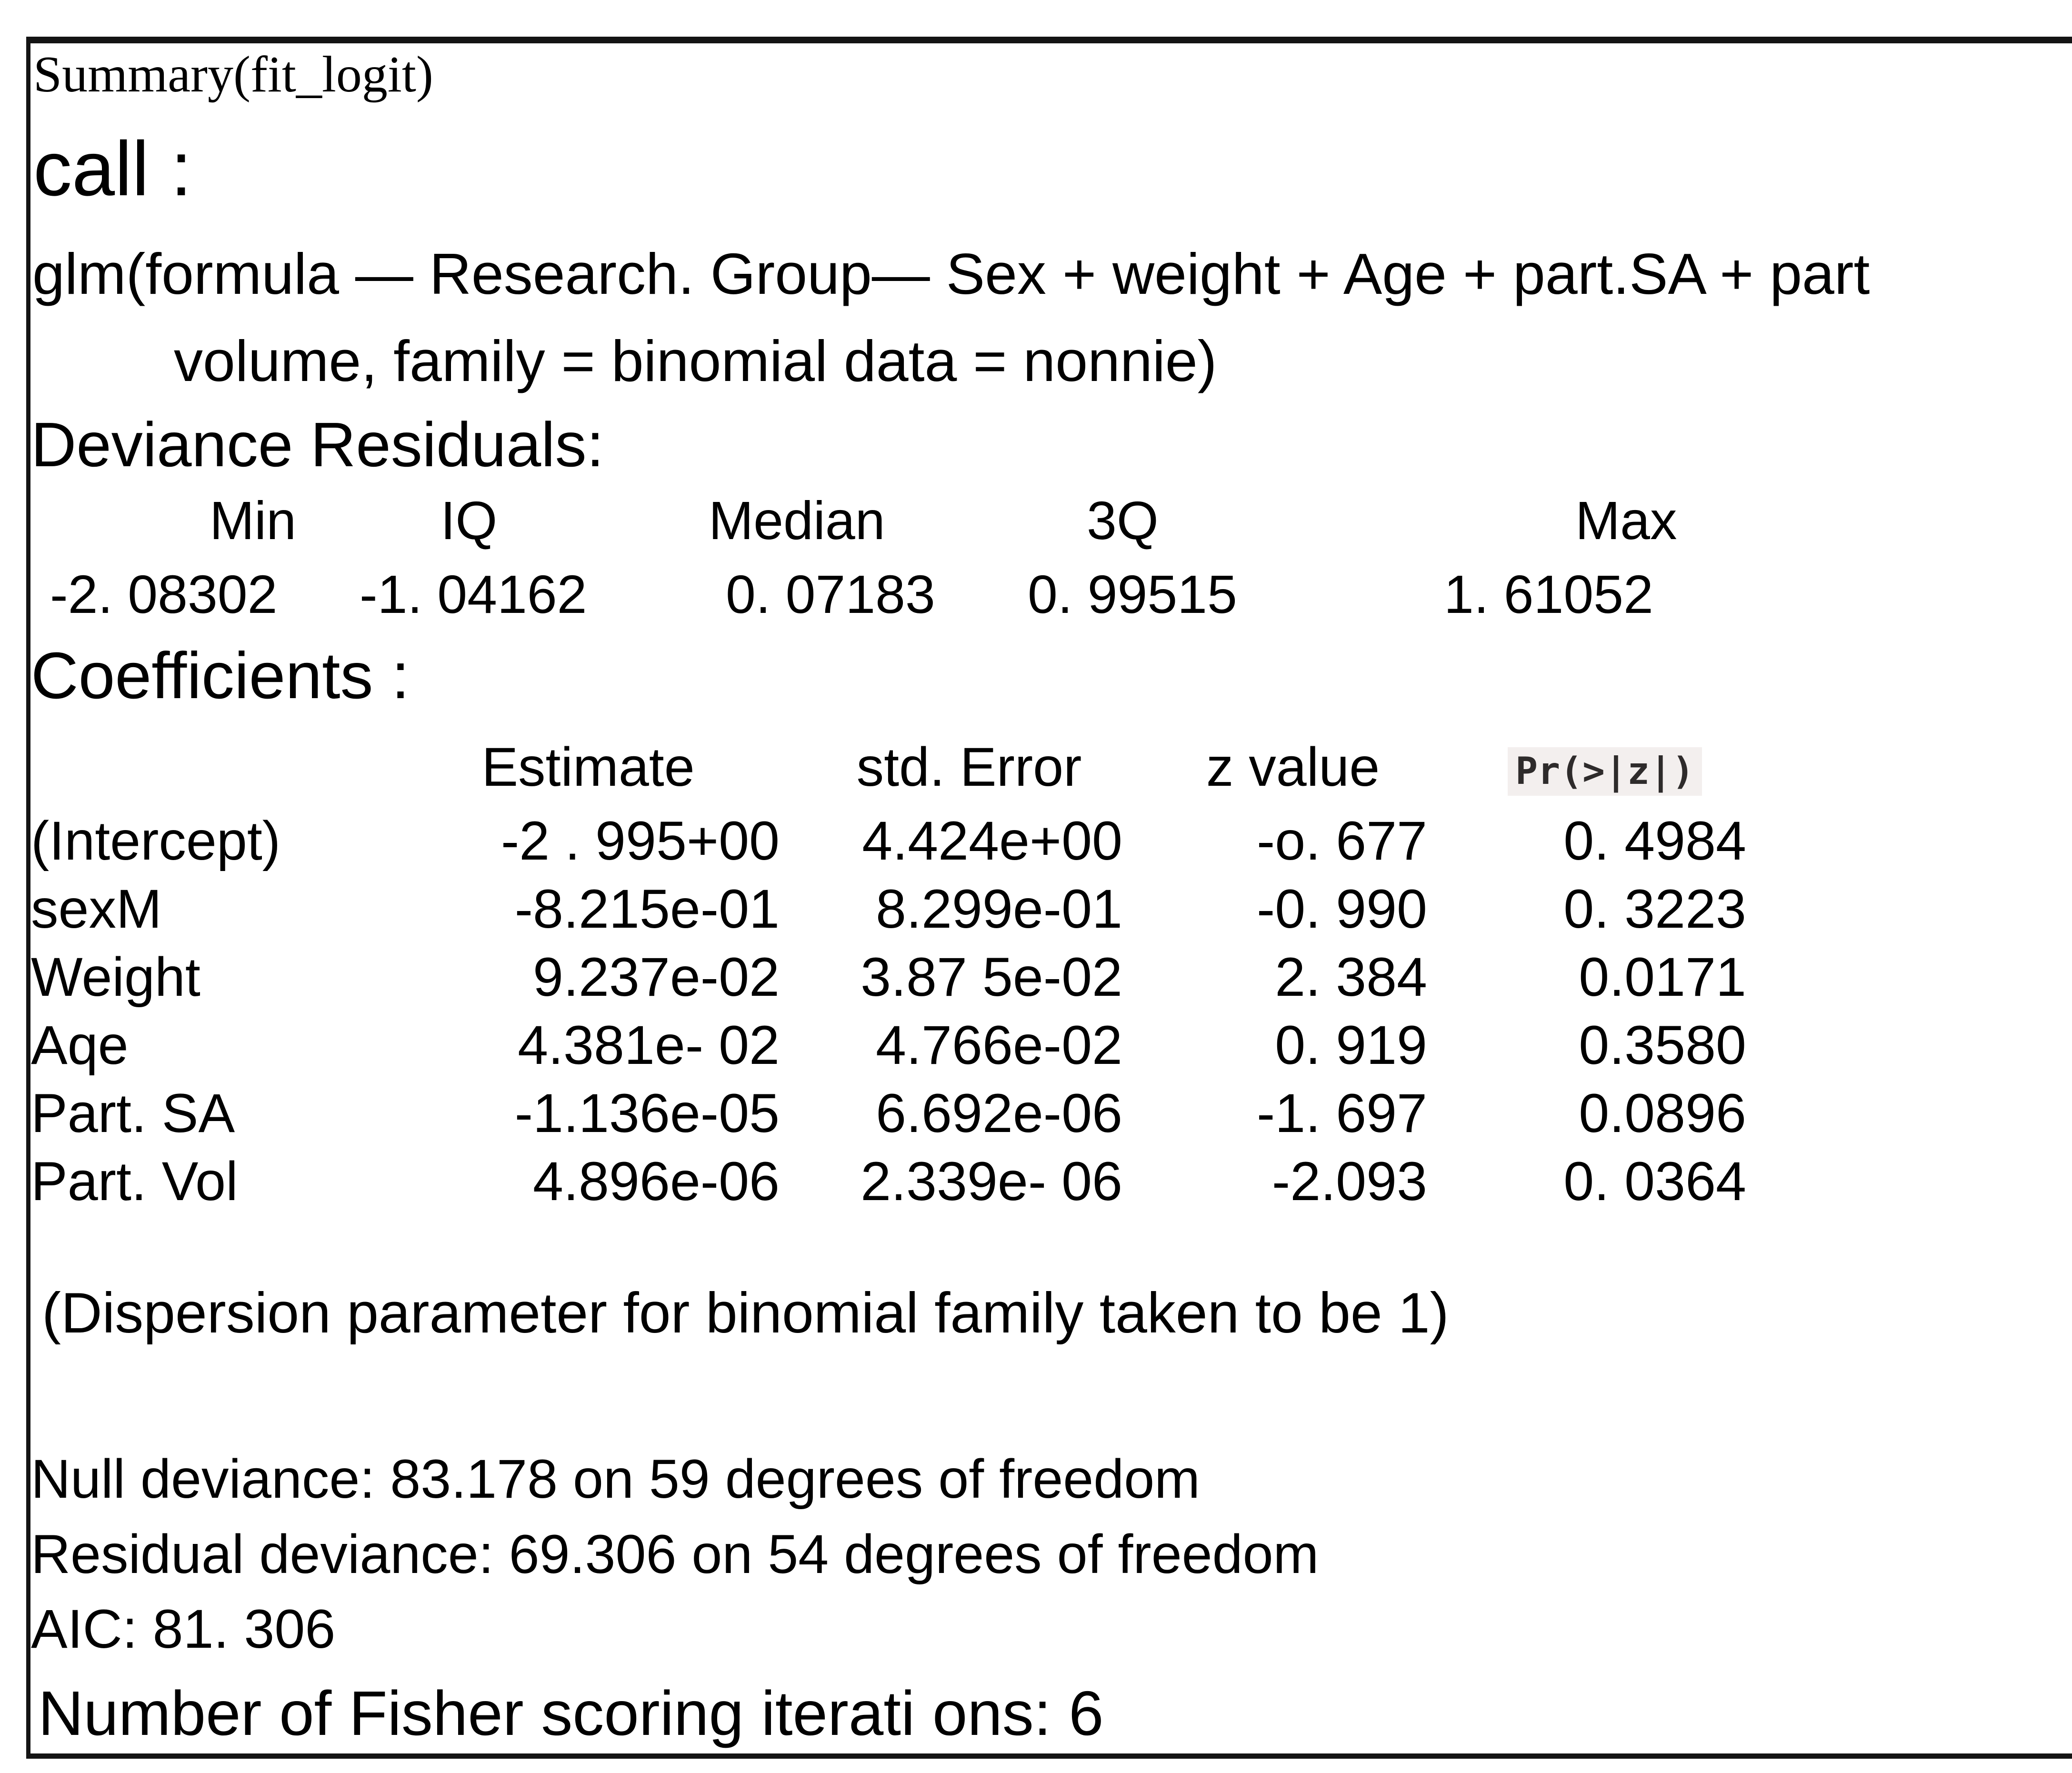 This screenshot has width=2072, height=1773. Describe the element at coordinates (1351, 1045) in the screenshot. I see `coef-row-z: 0. 919` at that location.